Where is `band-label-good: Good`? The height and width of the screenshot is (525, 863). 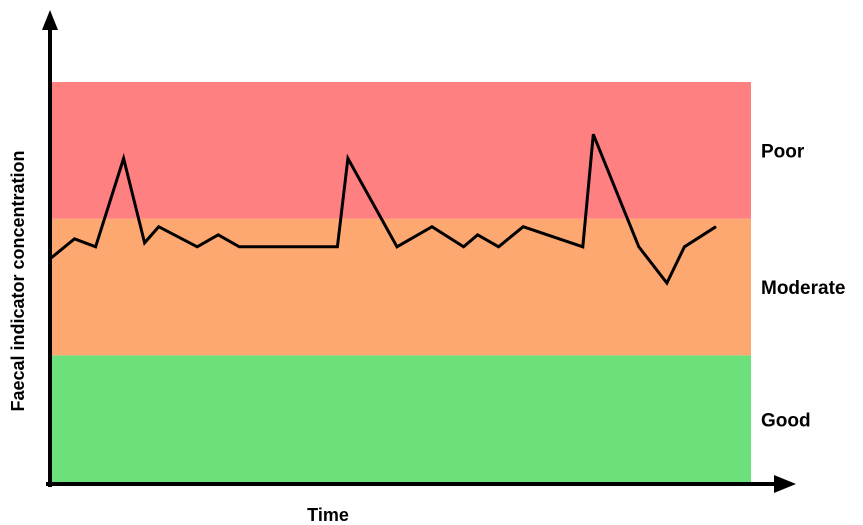 band-label-good: Good is located at coordinates (786, 421).